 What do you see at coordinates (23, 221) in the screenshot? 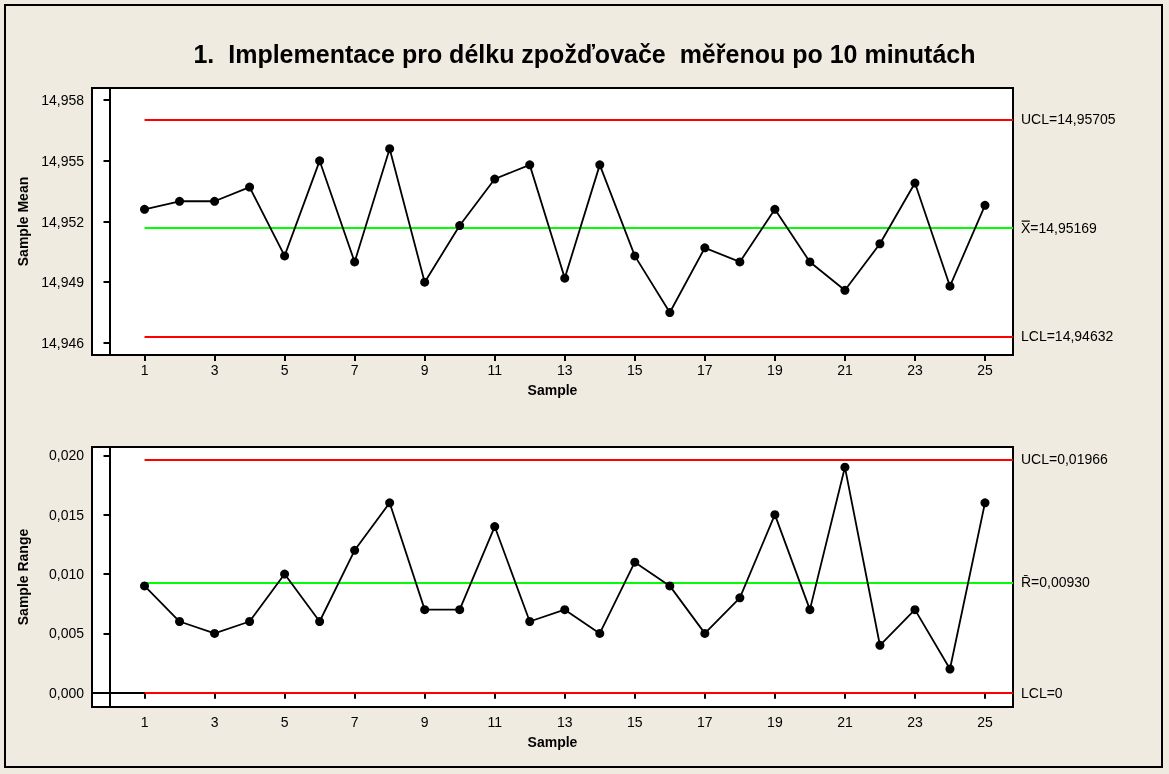
I see `y-axis-title: Sample Mean` at bounding box center [23, 221].